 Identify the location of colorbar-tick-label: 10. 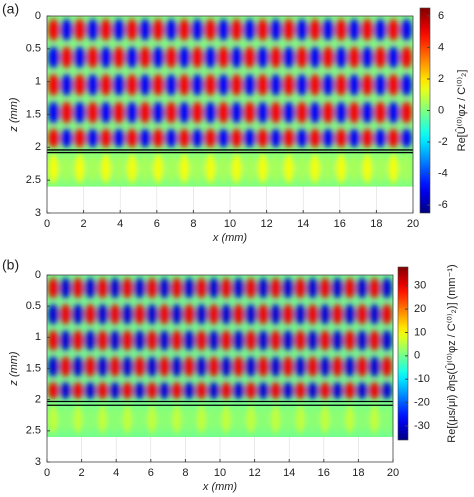
(420, 332).